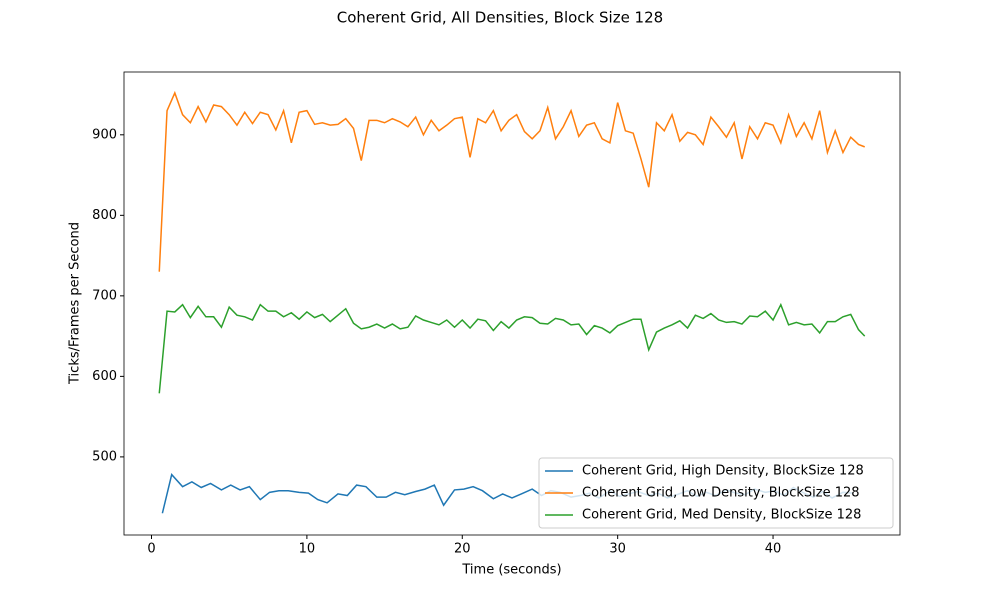  Describe the element at coordinates (104, 215) in the screenshot. I see `y-tick-label: 800` at that location.